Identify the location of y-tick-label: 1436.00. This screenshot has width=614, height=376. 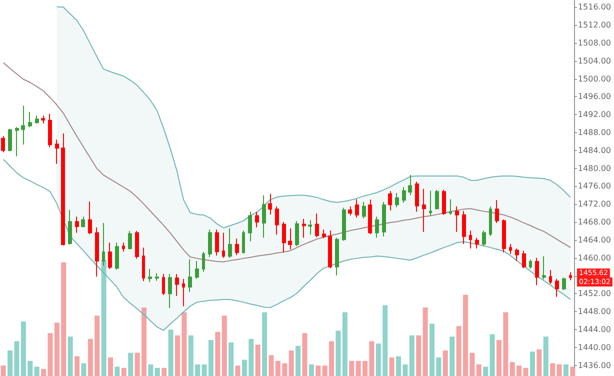
(595, 365).